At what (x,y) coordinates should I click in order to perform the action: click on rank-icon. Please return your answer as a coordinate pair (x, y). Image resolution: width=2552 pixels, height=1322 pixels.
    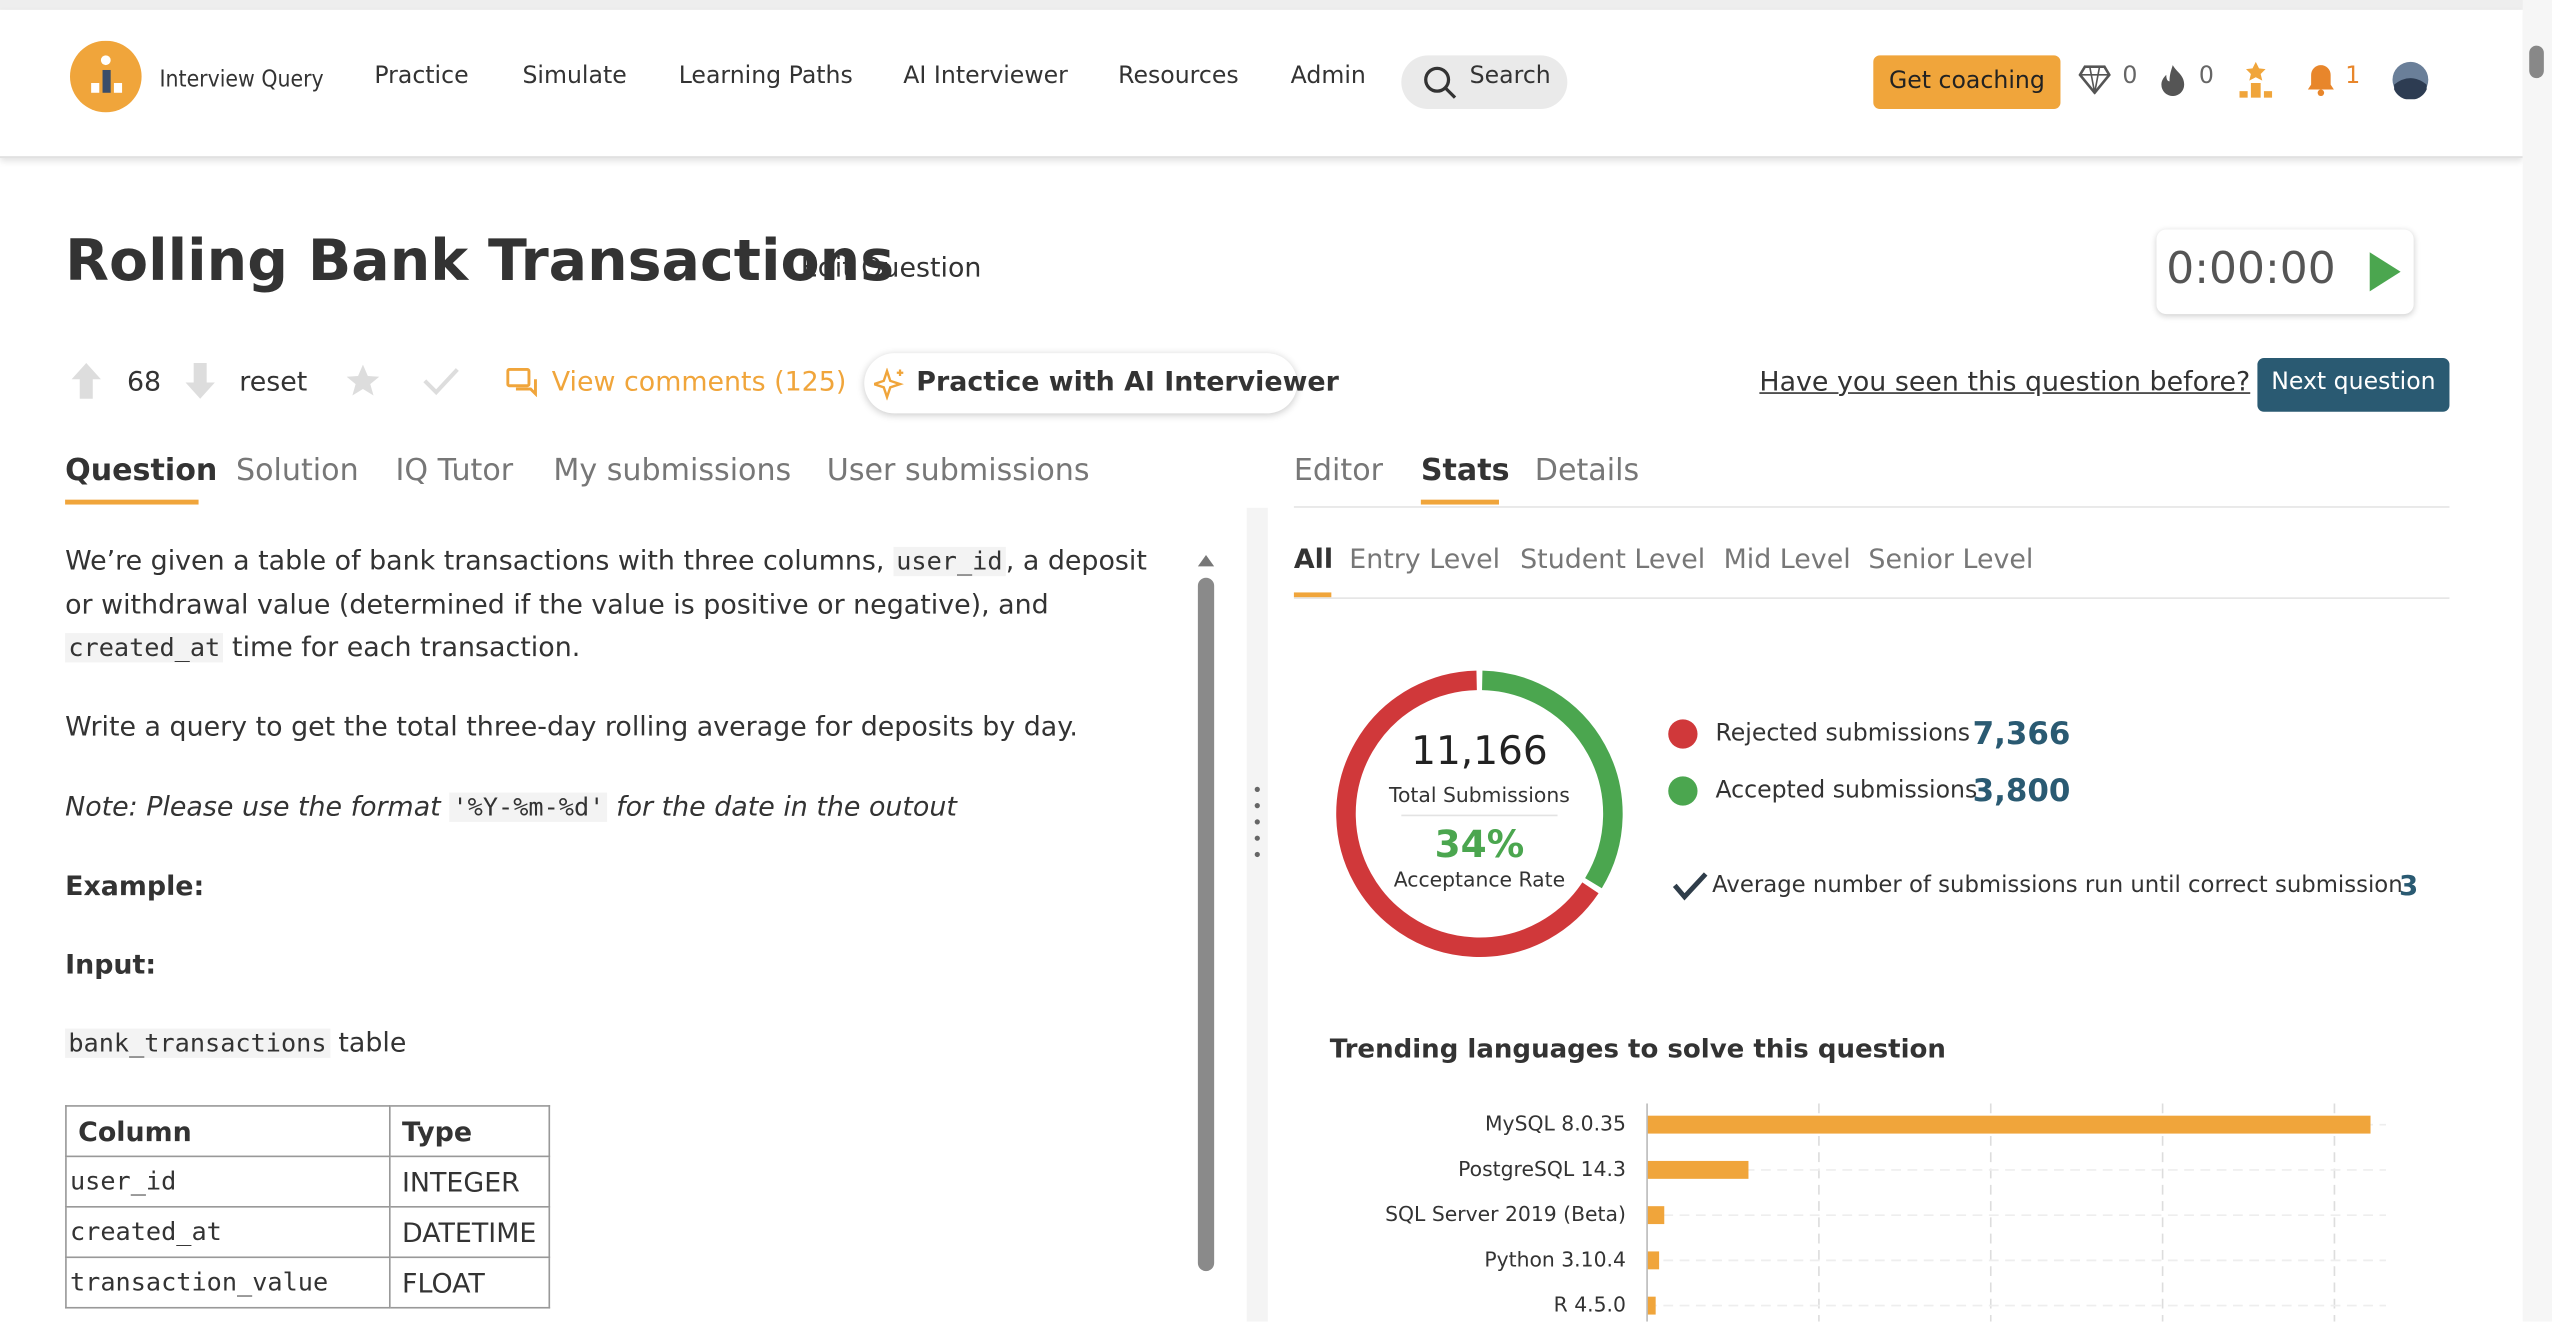
    Looking at the image, I should click on (2256, 79).